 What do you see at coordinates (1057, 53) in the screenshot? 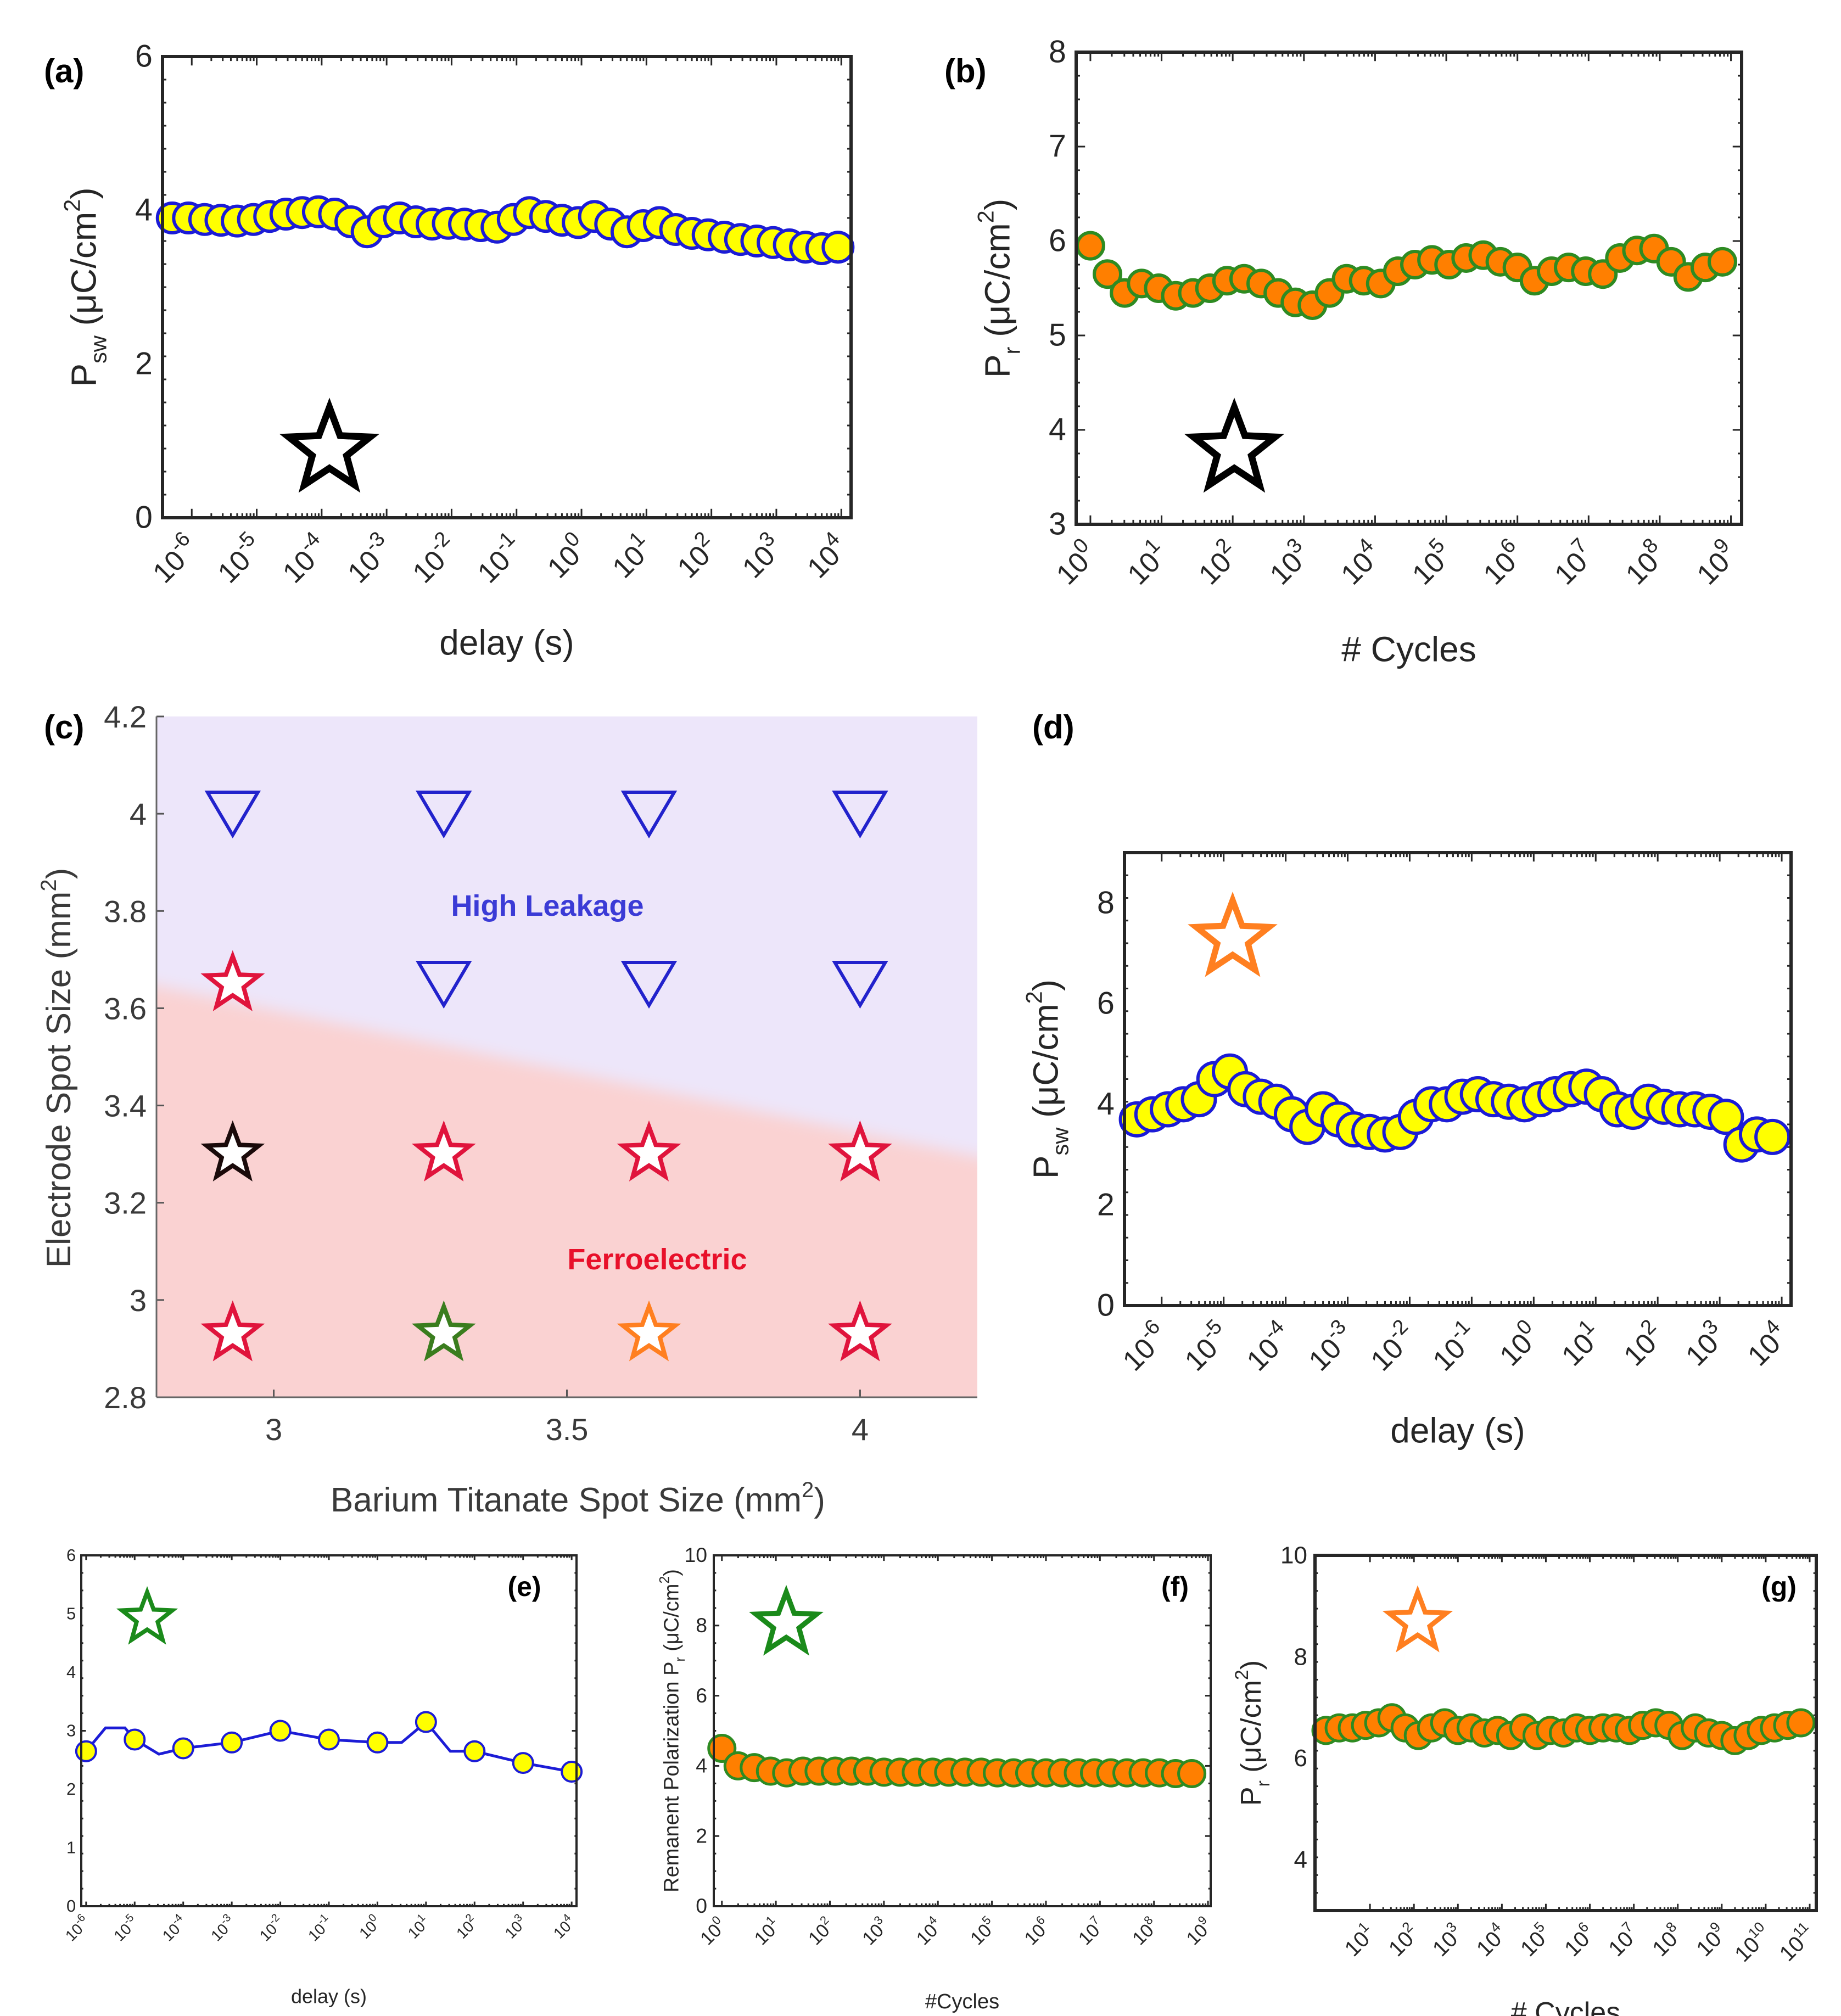
I see `y-tick-label: 8` at bounding box center [1057, 53].